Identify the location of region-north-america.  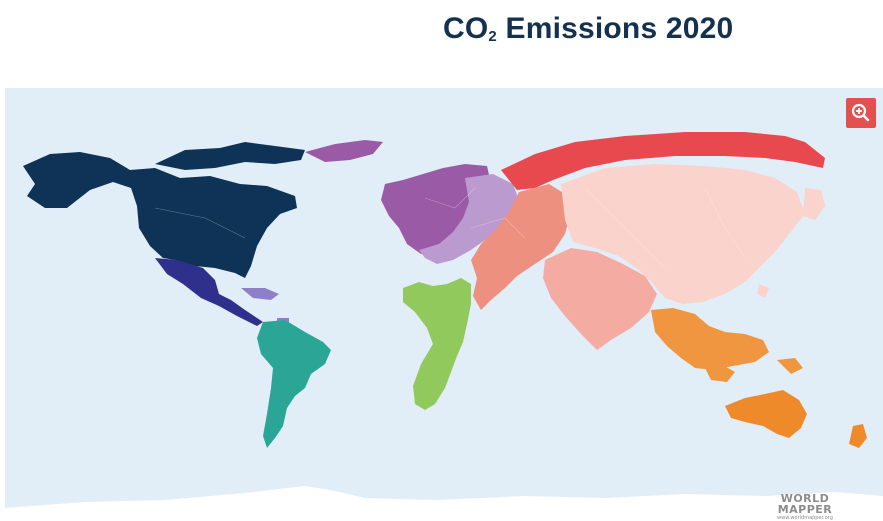
(160, 215).